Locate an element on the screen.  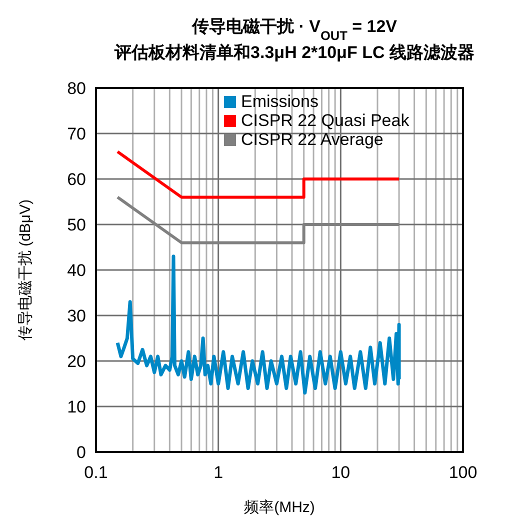
chart-subtitle: 评估板材料清单和3.3μH 2*10μF LC 线路滤波器 is located at coordinates (294, 52).